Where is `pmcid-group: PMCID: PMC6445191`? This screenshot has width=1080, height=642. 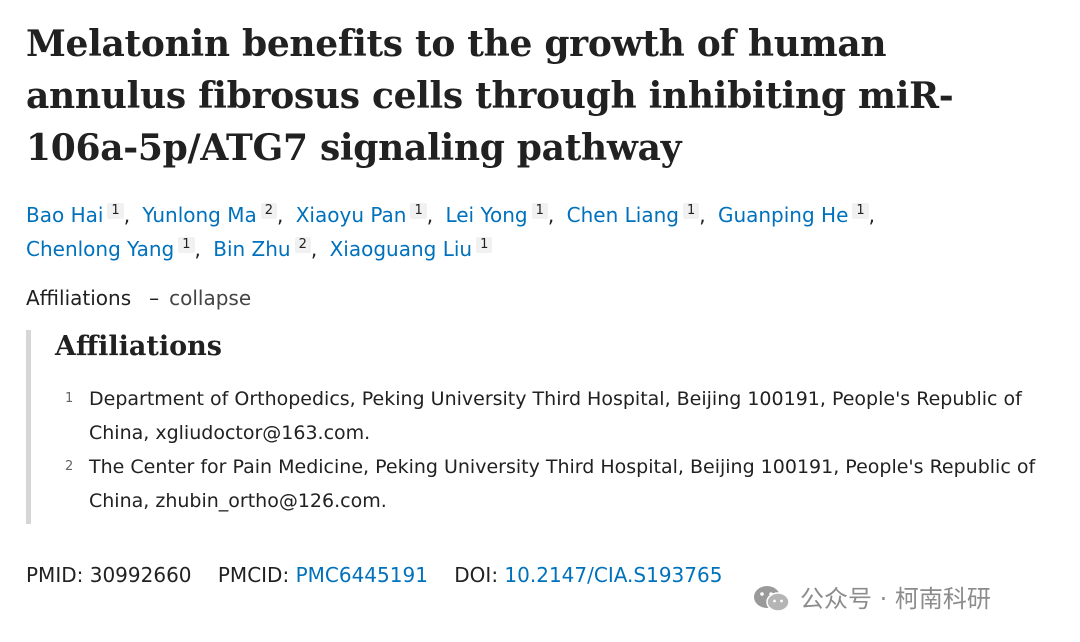
pmcid-group: PMCID: PMC6445191 is located at coordinates (323, 575).